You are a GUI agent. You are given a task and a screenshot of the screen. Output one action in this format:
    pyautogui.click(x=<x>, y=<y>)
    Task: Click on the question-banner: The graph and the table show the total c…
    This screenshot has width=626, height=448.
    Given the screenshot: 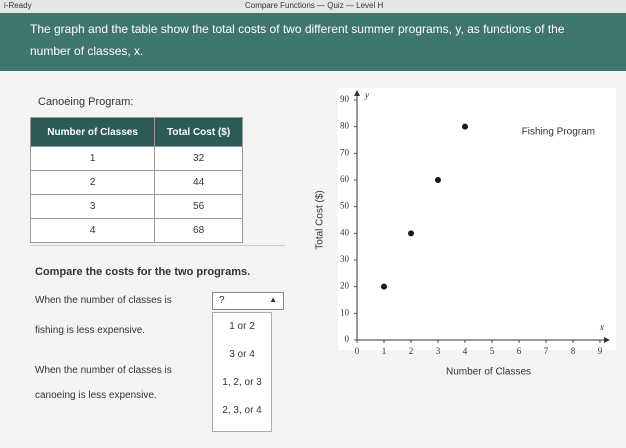 What is the action you would take?
    pyautogui.click(x=313, y=42)
    